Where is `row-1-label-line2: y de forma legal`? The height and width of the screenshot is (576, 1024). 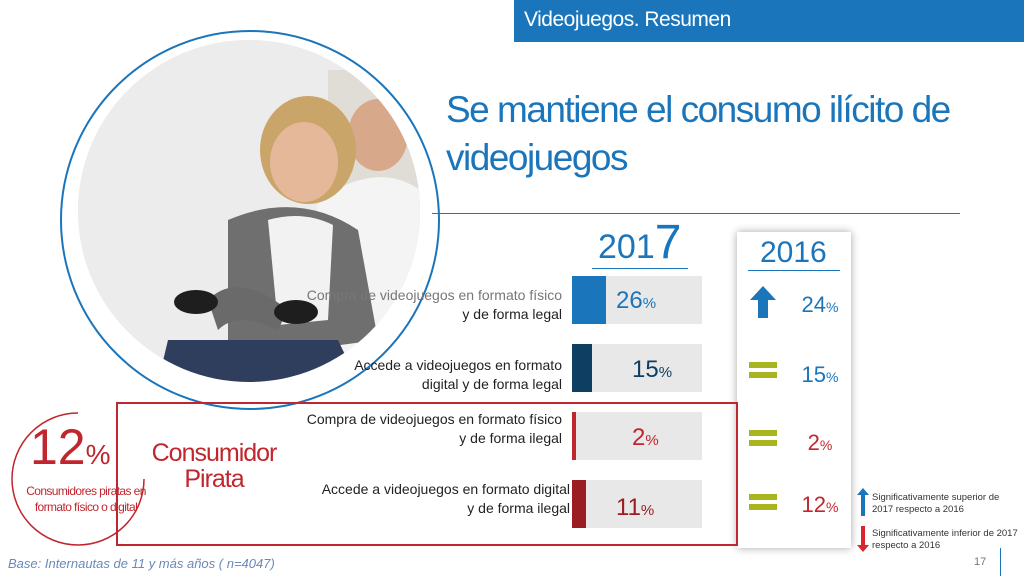
row-1-label-line2: y de forma legal is located at coordinates (512, 314).